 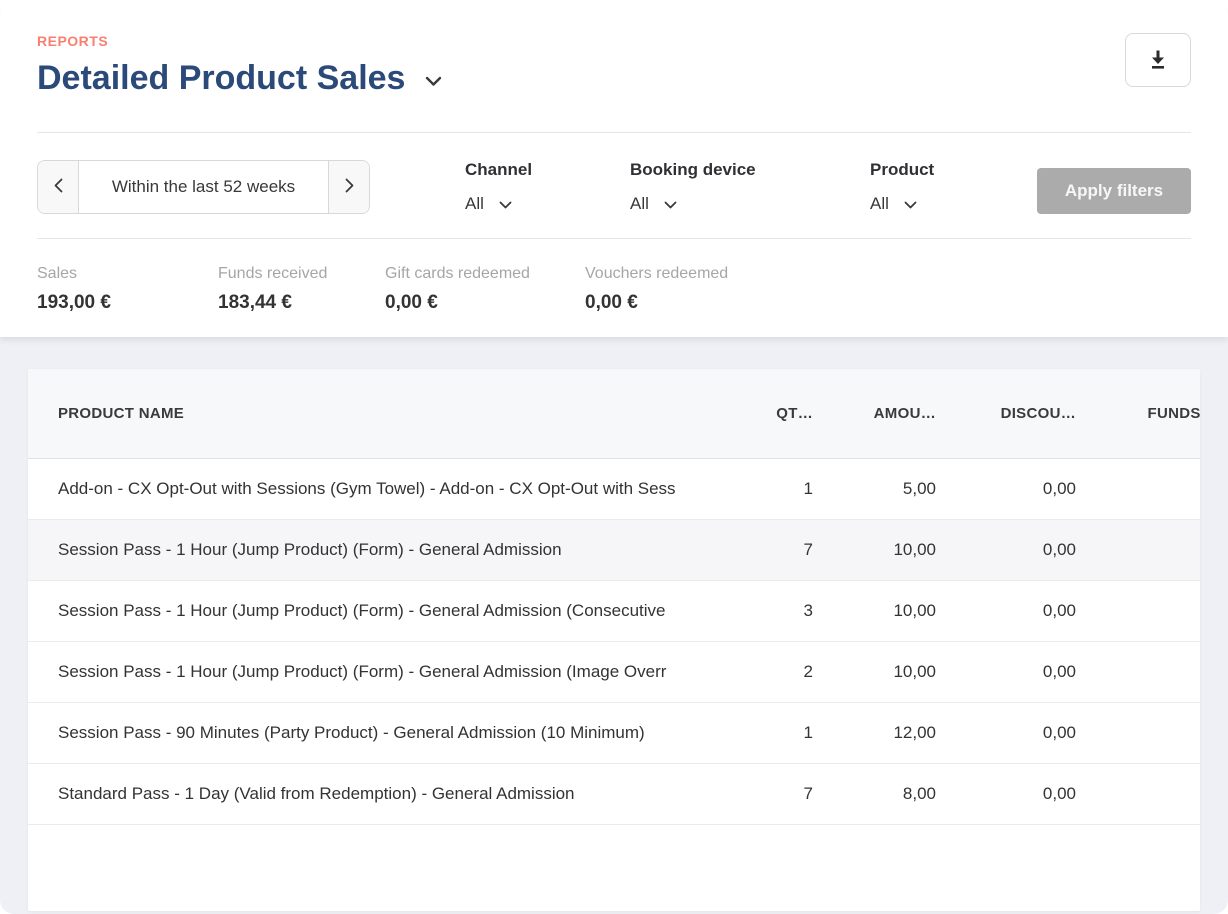 I want to click on amount-cell: 12,00, so click(x=914, y=732).